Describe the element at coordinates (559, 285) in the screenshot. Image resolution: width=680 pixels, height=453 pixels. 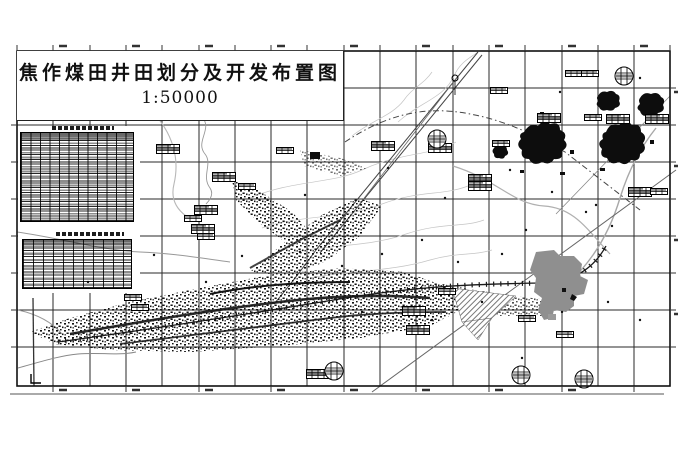
I see `town-area-gray` at that location.